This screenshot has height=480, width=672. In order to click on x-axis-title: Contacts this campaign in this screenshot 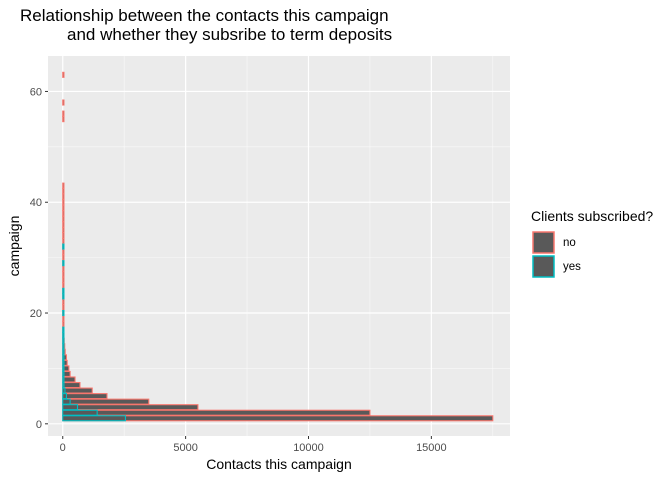, I will do `click(279, 464)`.